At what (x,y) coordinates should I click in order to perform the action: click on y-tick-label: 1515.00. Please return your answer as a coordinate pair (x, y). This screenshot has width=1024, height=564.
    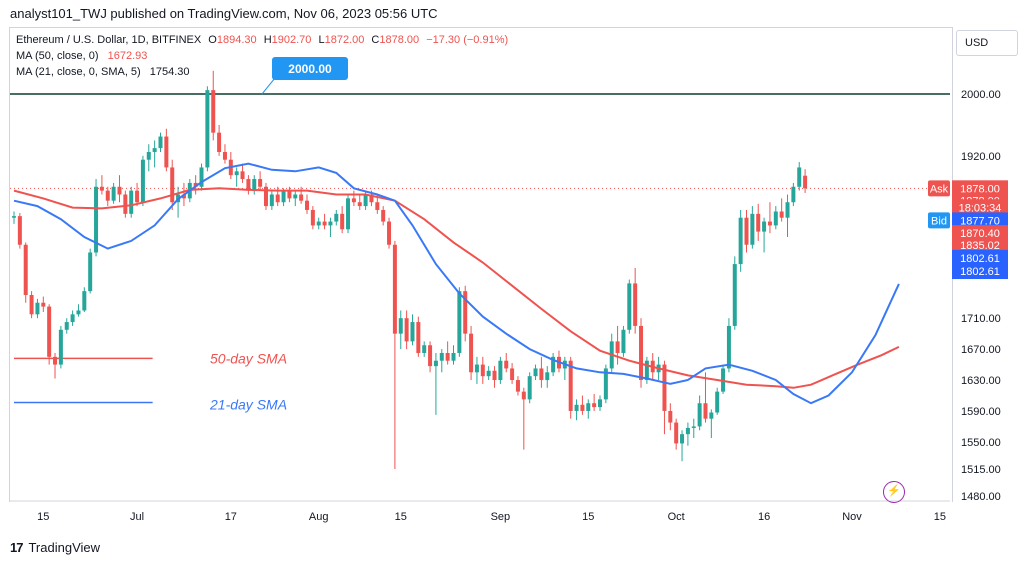
    Looking at the image, I should click on (981, 470).